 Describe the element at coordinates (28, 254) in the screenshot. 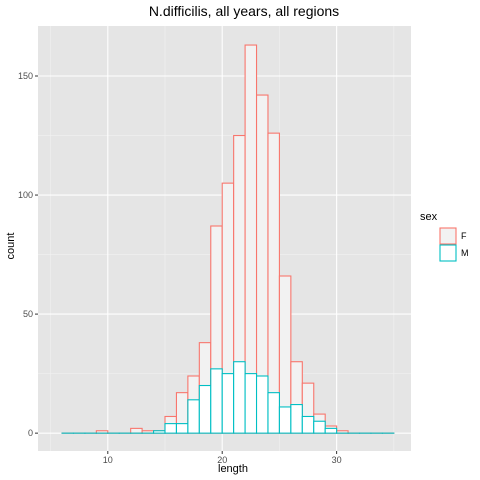

I see `y-axis-ticks: 0 50 100 150` at that location.